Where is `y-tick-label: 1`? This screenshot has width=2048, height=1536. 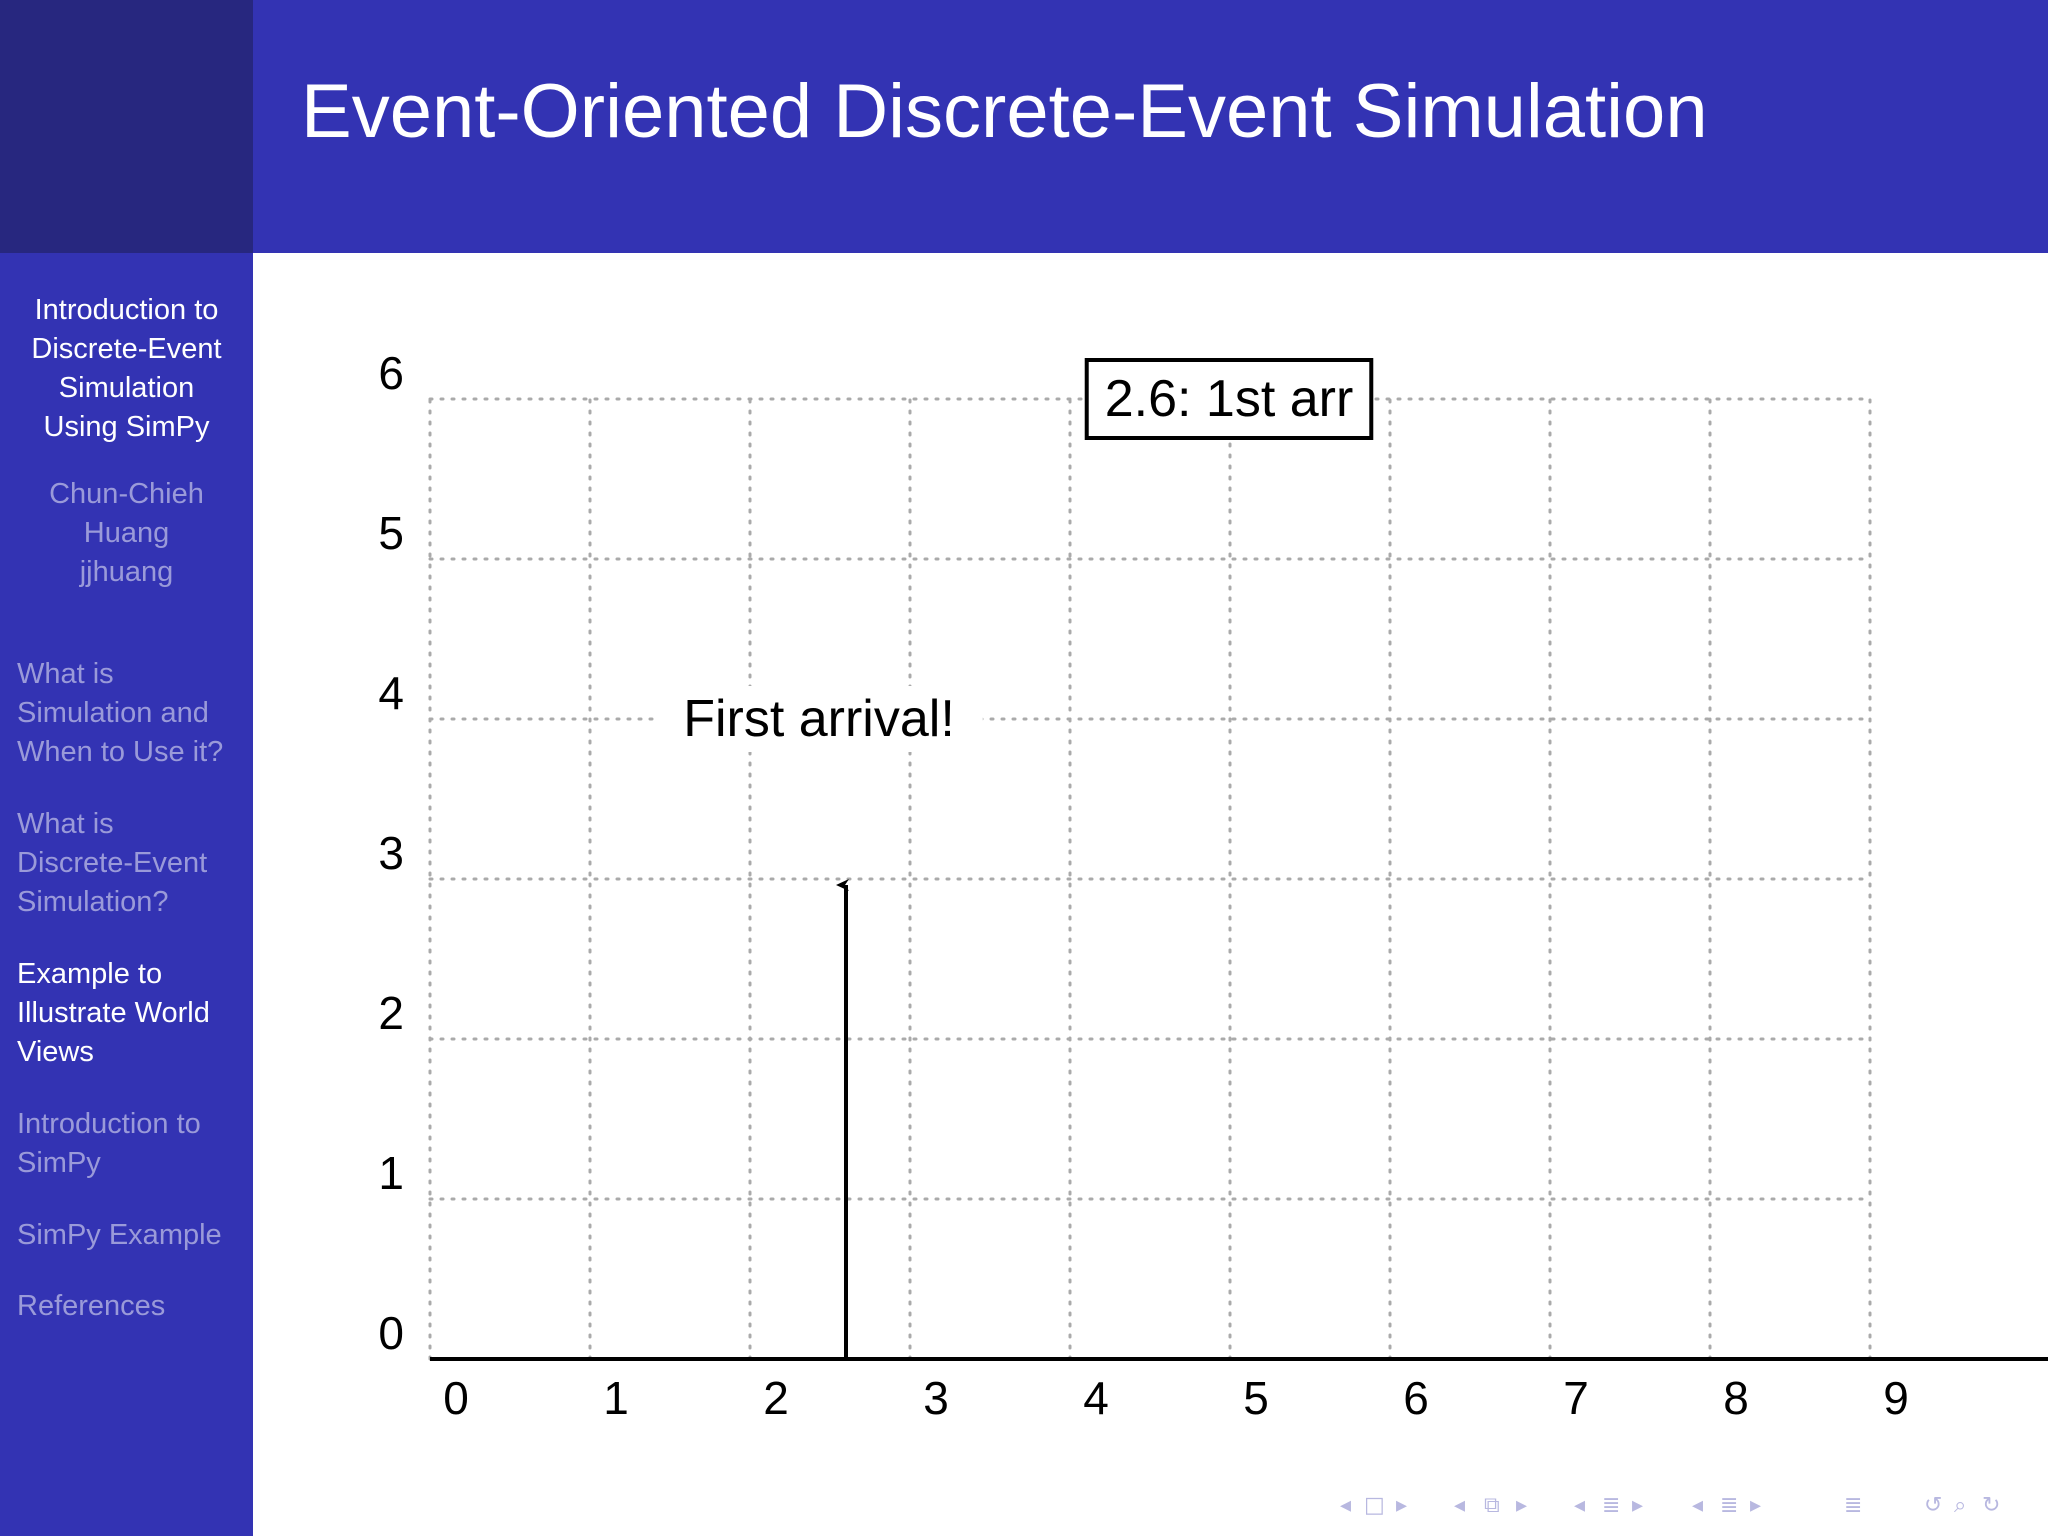 y-tick-label: 1 is located at coordinates (391, 1173).